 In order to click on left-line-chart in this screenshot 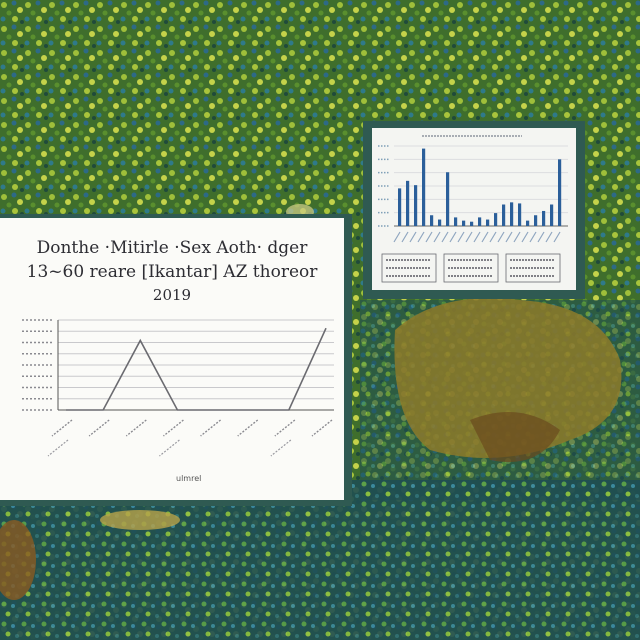, I will do `click(178, 388)`.